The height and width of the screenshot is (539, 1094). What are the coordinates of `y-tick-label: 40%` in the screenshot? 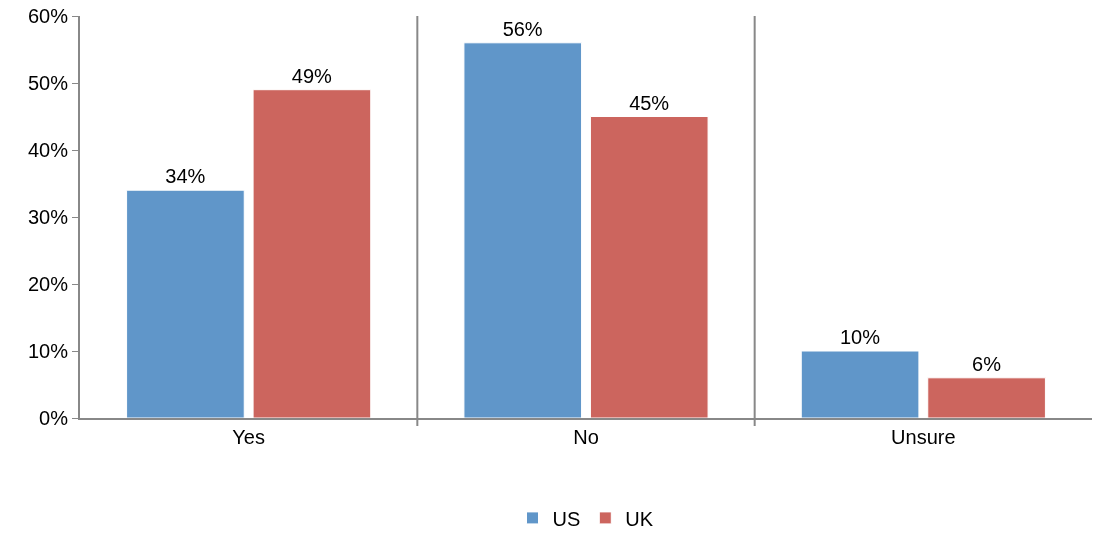 It's located at (48, 150).